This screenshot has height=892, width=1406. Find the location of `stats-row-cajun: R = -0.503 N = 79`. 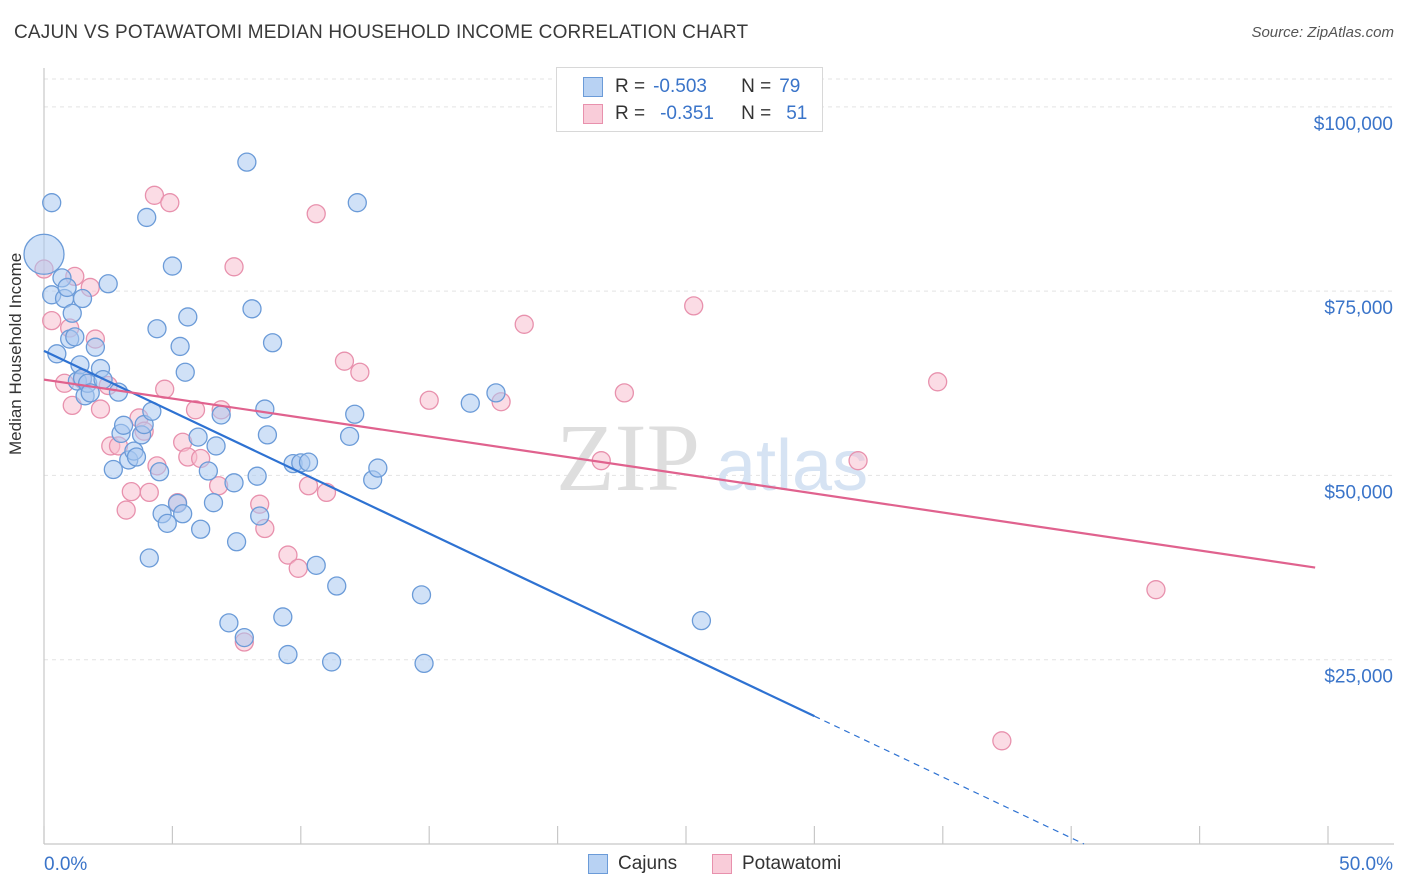

stats-row-cajun: R = -0.503 N = 79 is located at coordinates (678, 87).